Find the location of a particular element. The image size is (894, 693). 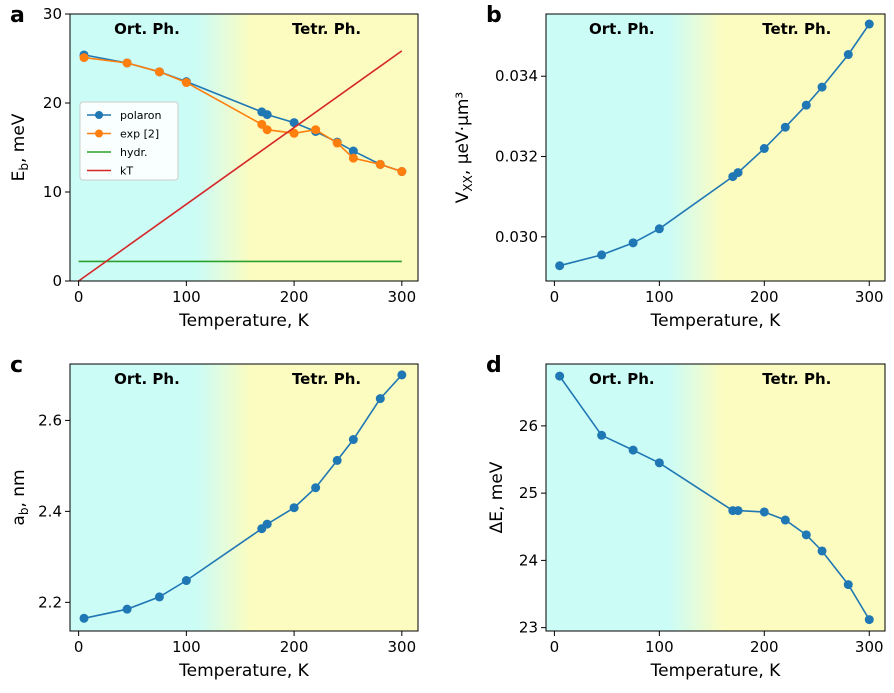

panel-letter: b is located at coordinates (494, 15).